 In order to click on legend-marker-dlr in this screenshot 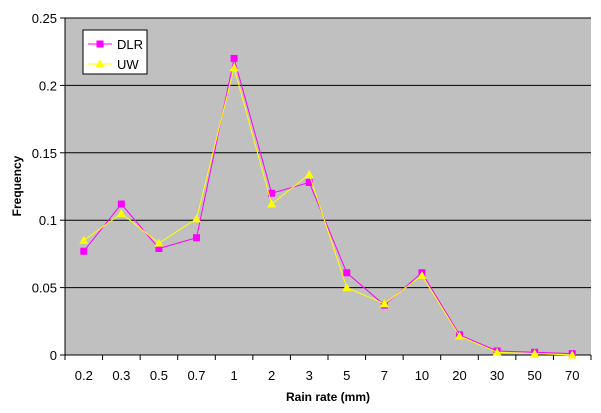, I will do `click(100, 44)`.